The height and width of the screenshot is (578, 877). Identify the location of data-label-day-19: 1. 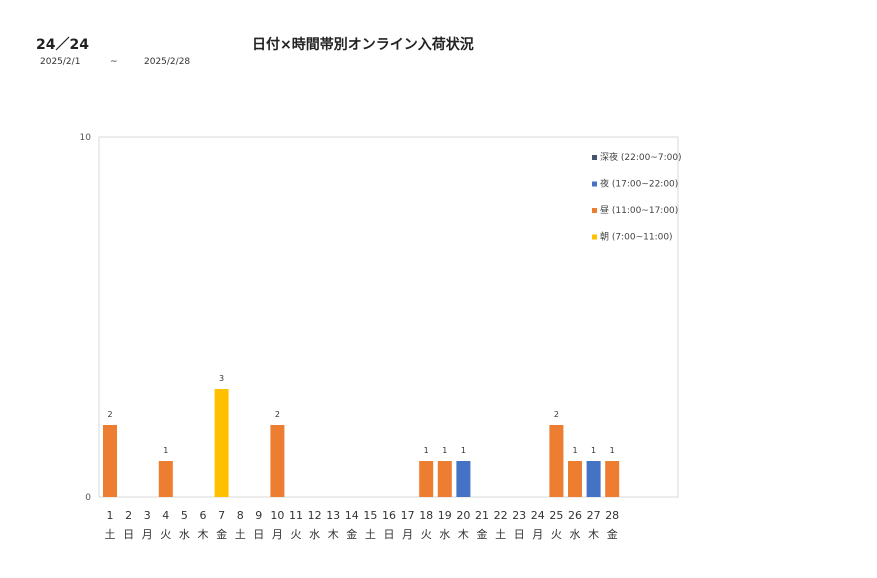
(444, 450).